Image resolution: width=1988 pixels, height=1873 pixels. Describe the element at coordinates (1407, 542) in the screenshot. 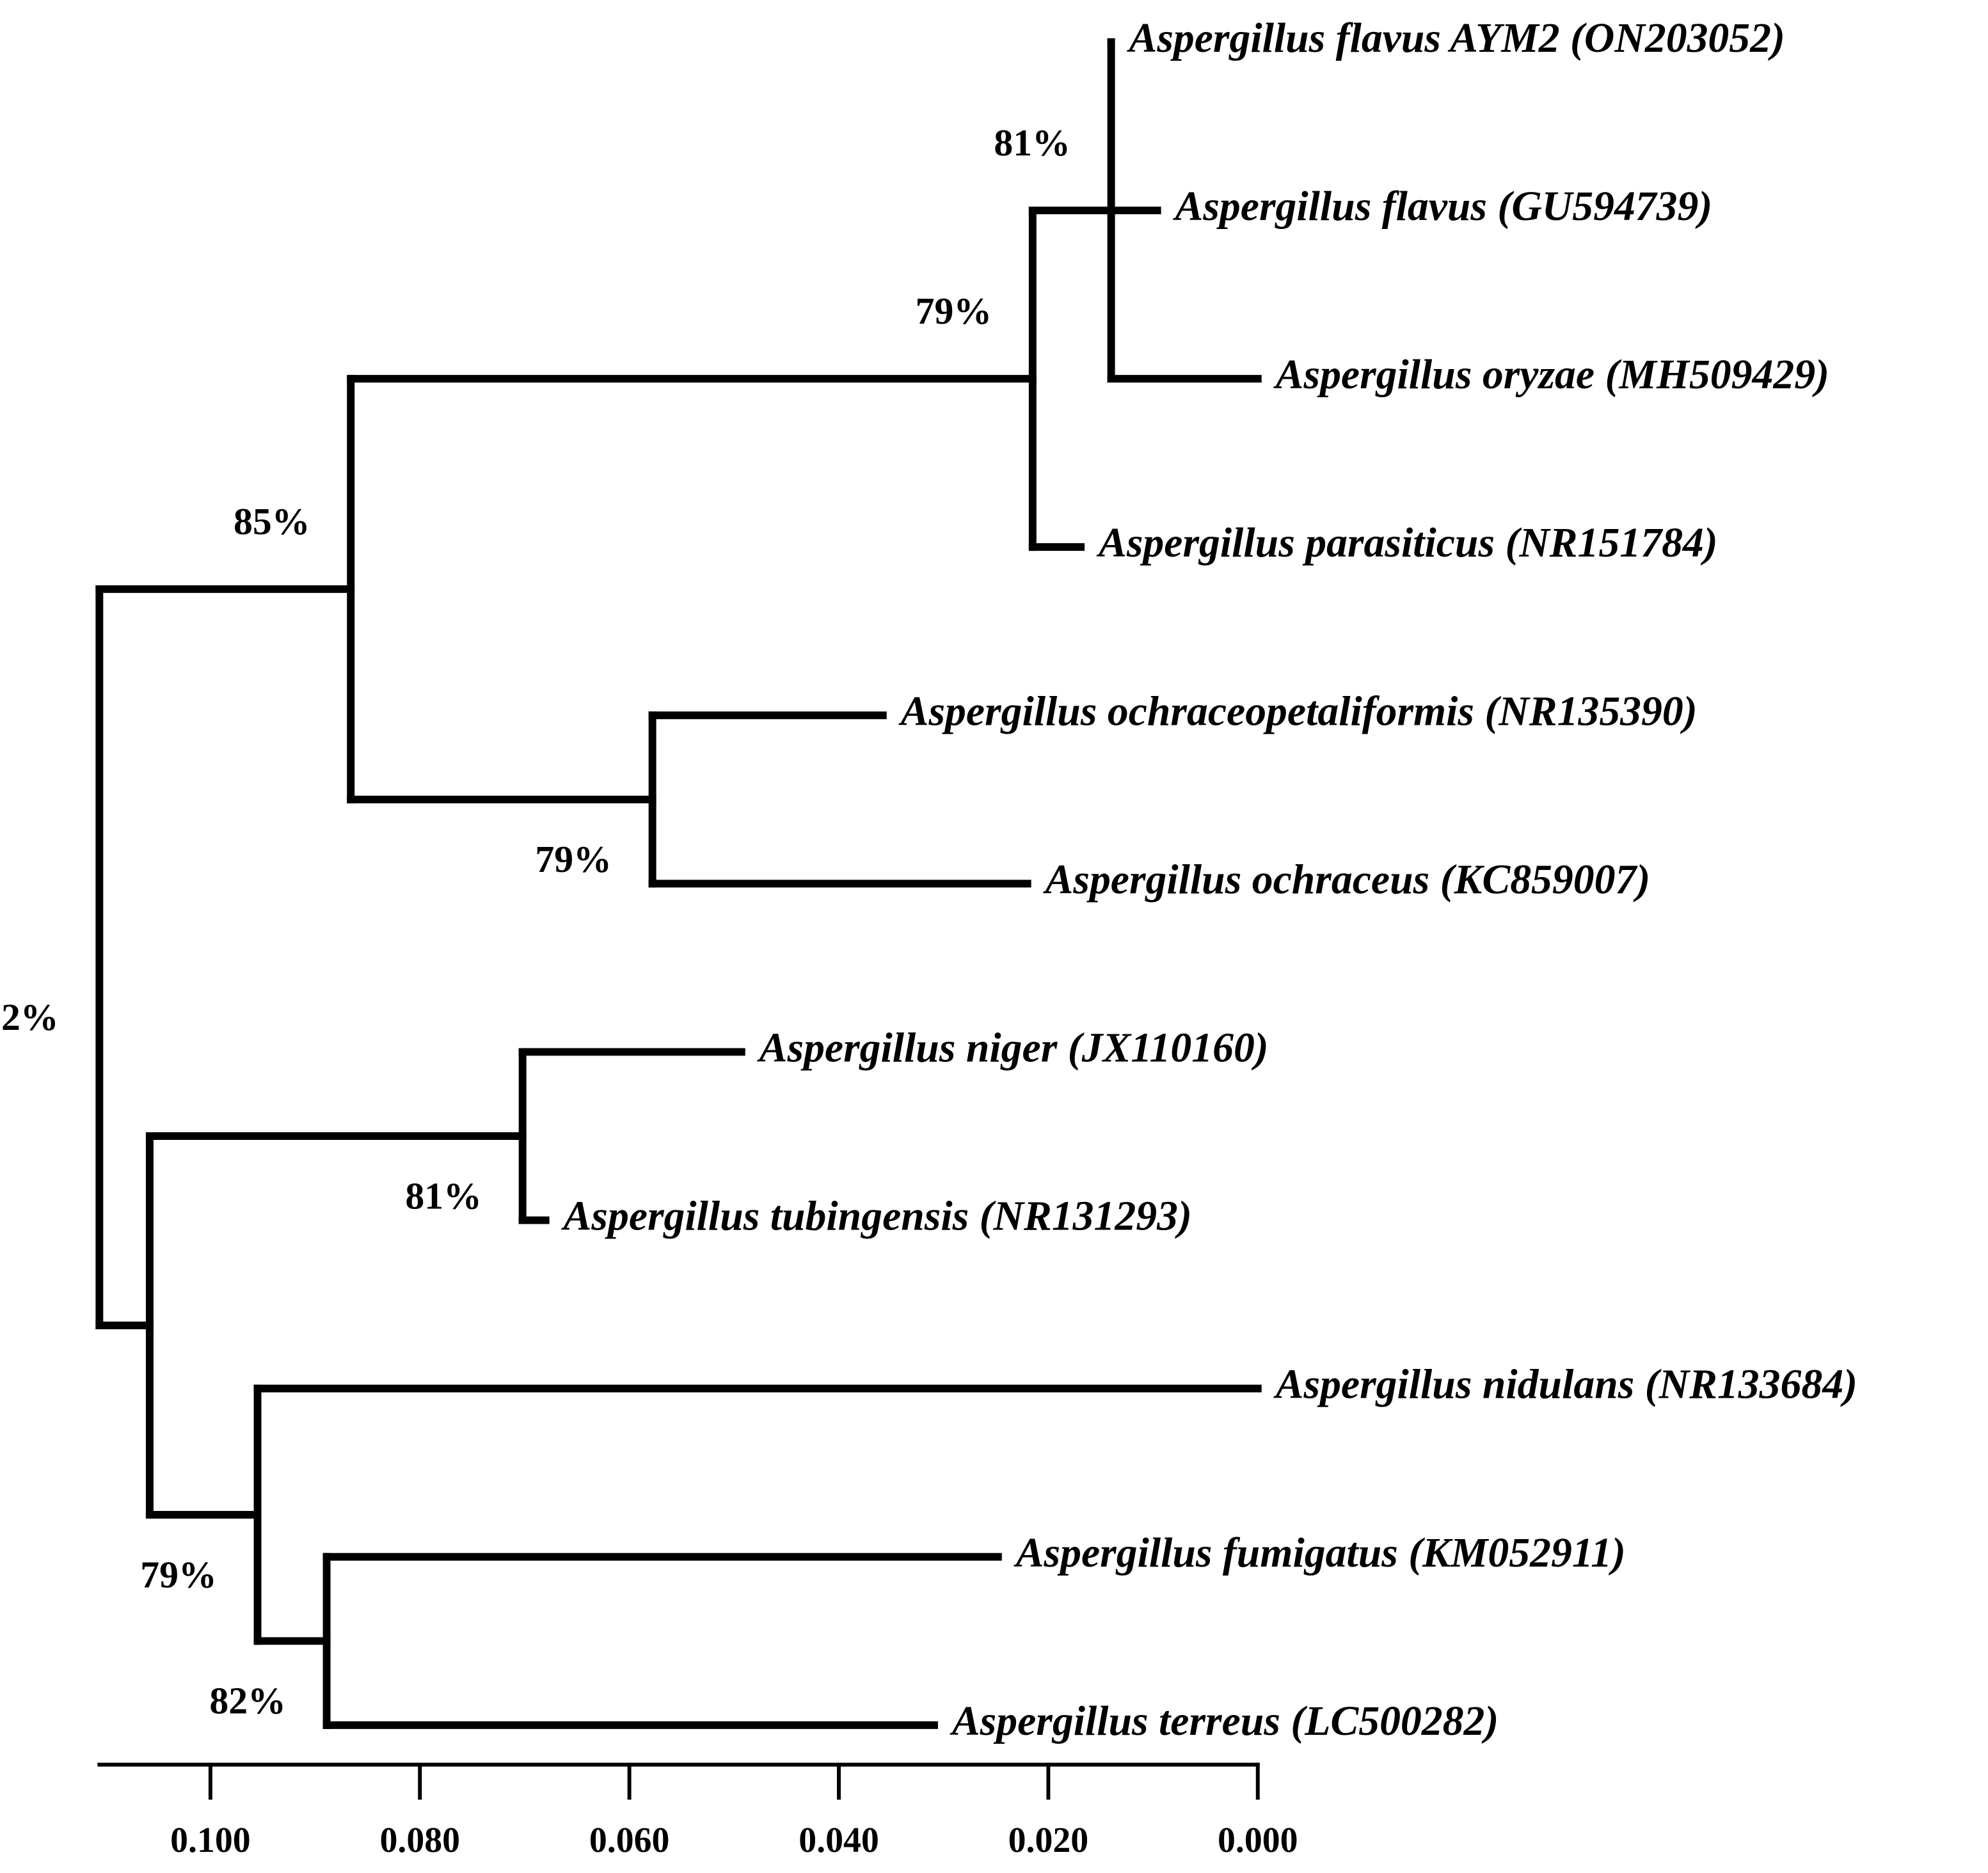

I see `leaf-label: Aspergillus parasiticus (NR151784)` at that location.